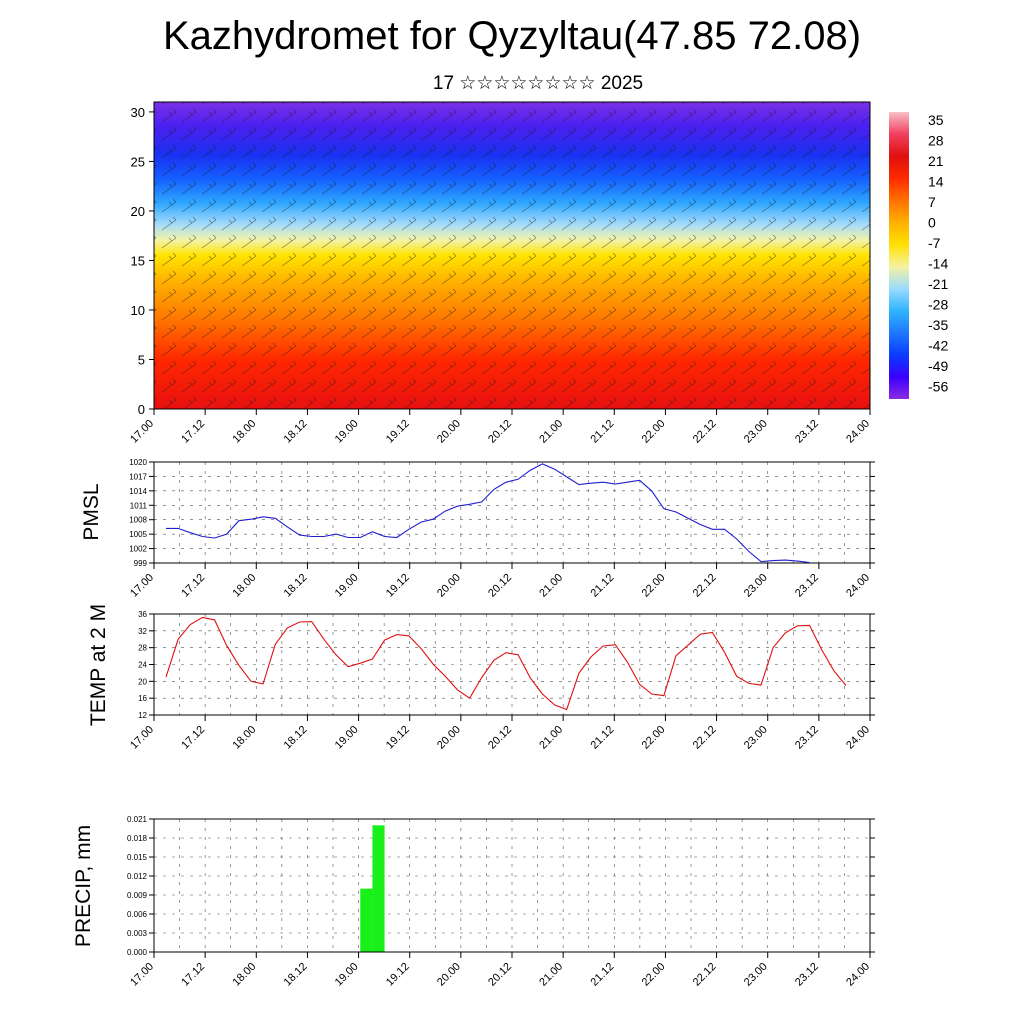 This screenshot has height=1024, width=1024. I want to click on colorbar-label: 21, so click(936, 161).